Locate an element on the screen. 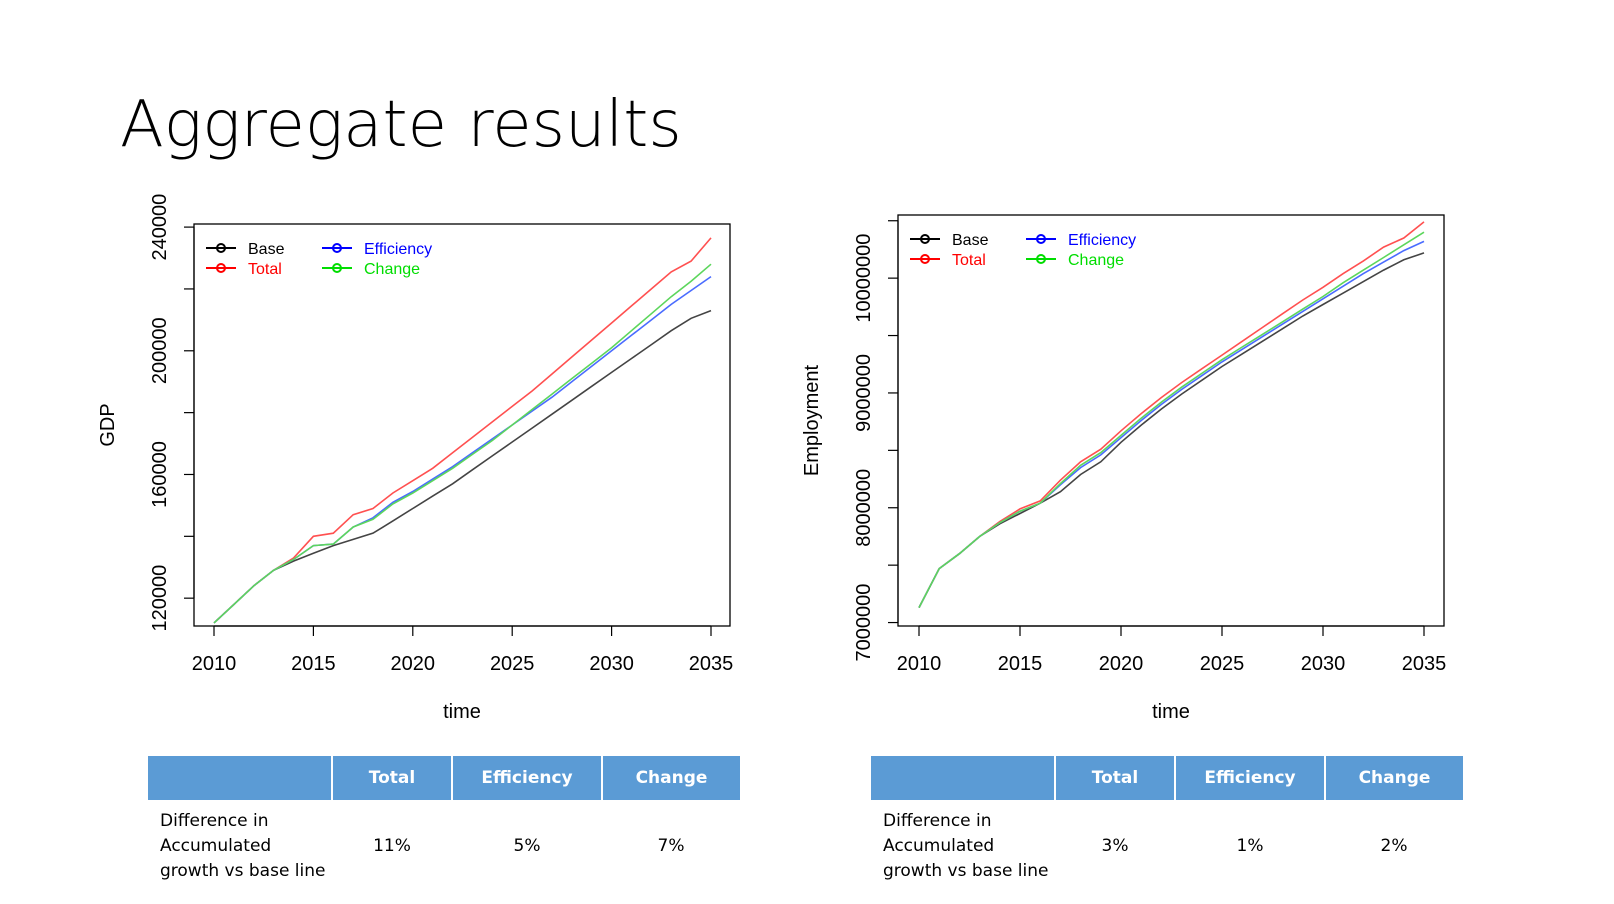 The image size is (1614, 904). y-tick-label: 10000000 is located at coordinates (864, 278).